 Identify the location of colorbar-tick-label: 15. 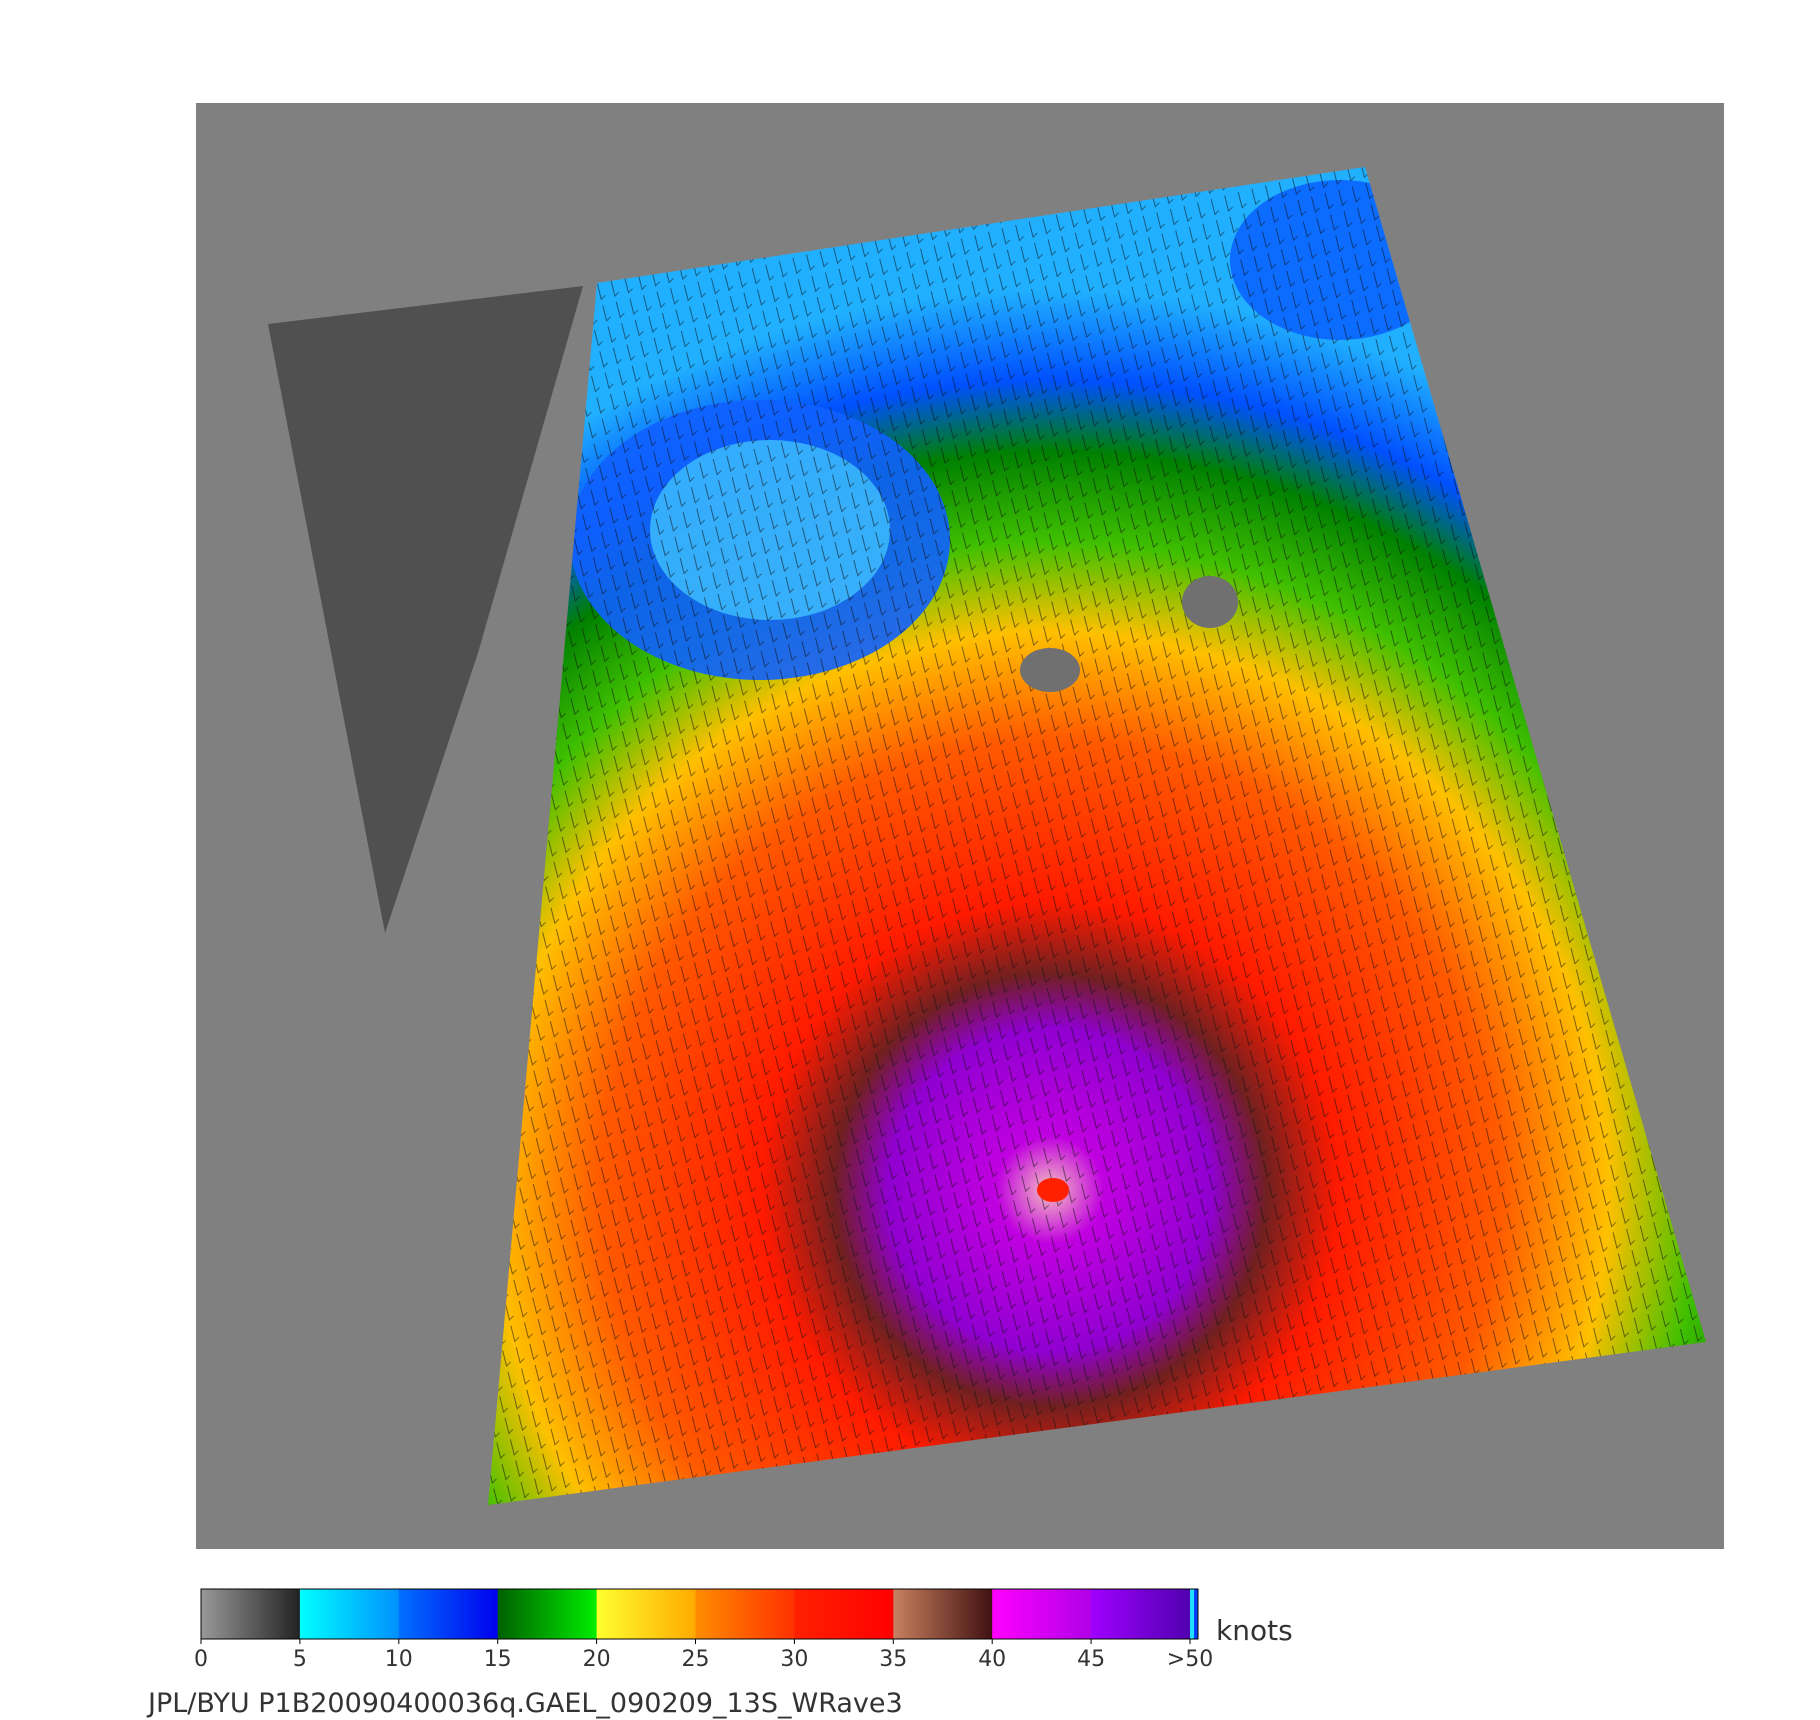
(498, 1659).